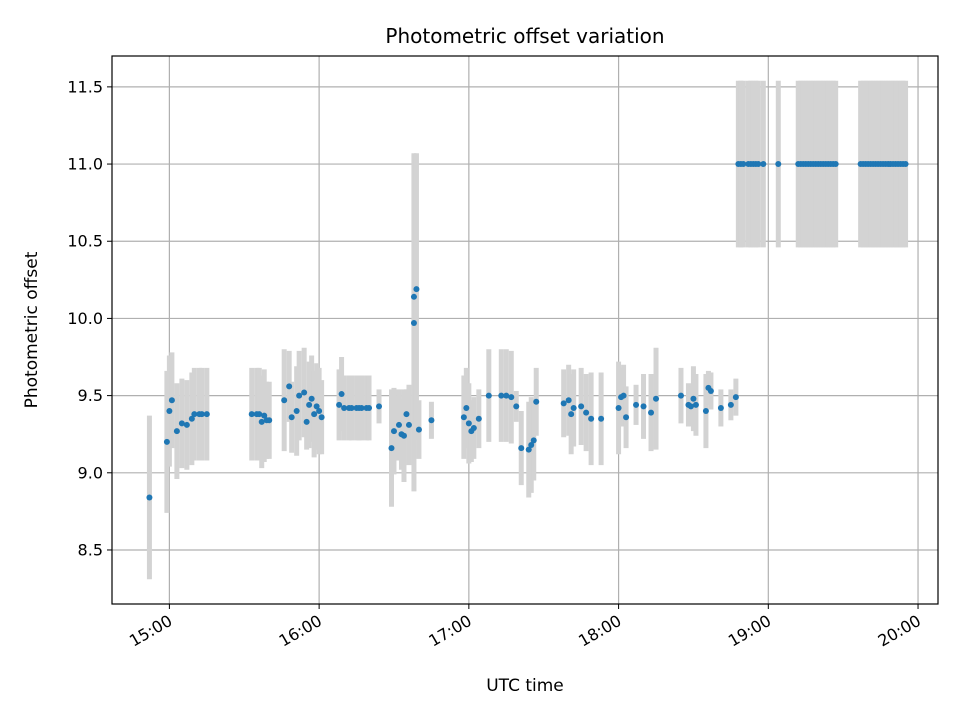 The image size is (960, 720). Describe the element at coordinates (90, 549) in the screenshot. I see `y-tick-label: 8.5` at that location.